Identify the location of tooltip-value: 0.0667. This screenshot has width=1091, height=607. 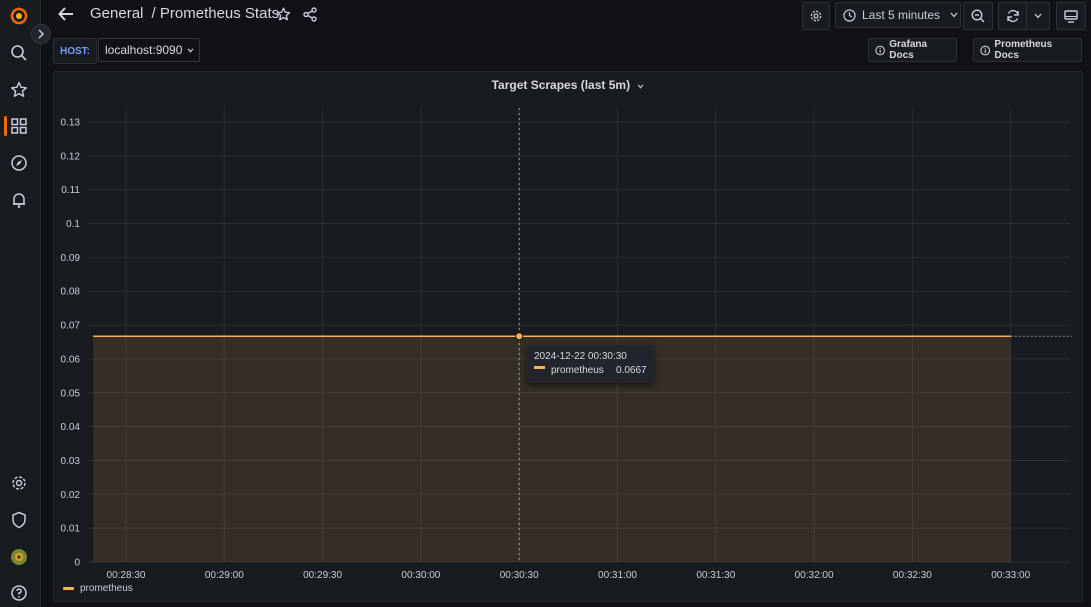
(631, 370).